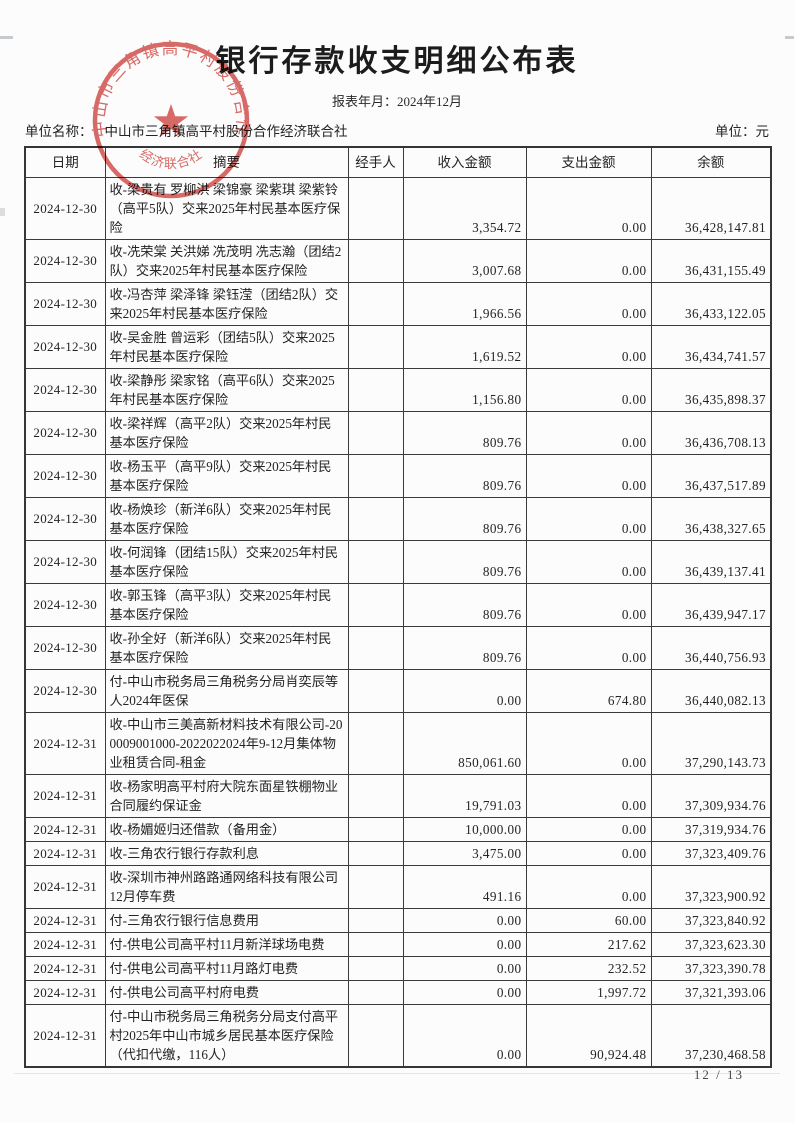  Describe the element at coordinates (397, 61) in the screenshot. I see `page-title: 银行存款收支明细公布表` at that location.